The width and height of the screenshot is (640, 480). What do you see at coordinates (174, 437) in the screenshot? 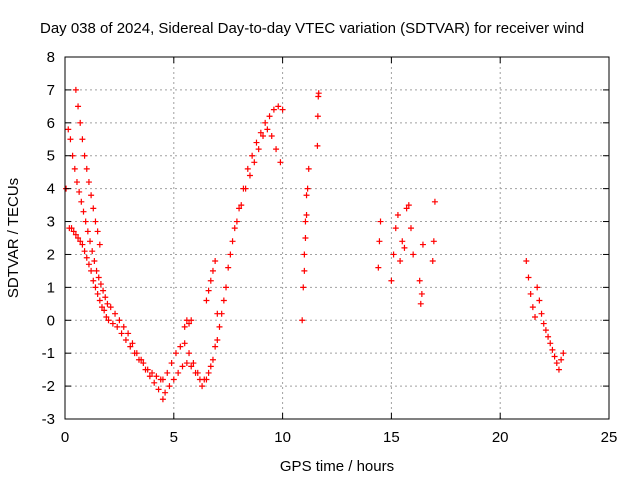
I see `x-tick-label: 5` at bounding box center [174, 437].